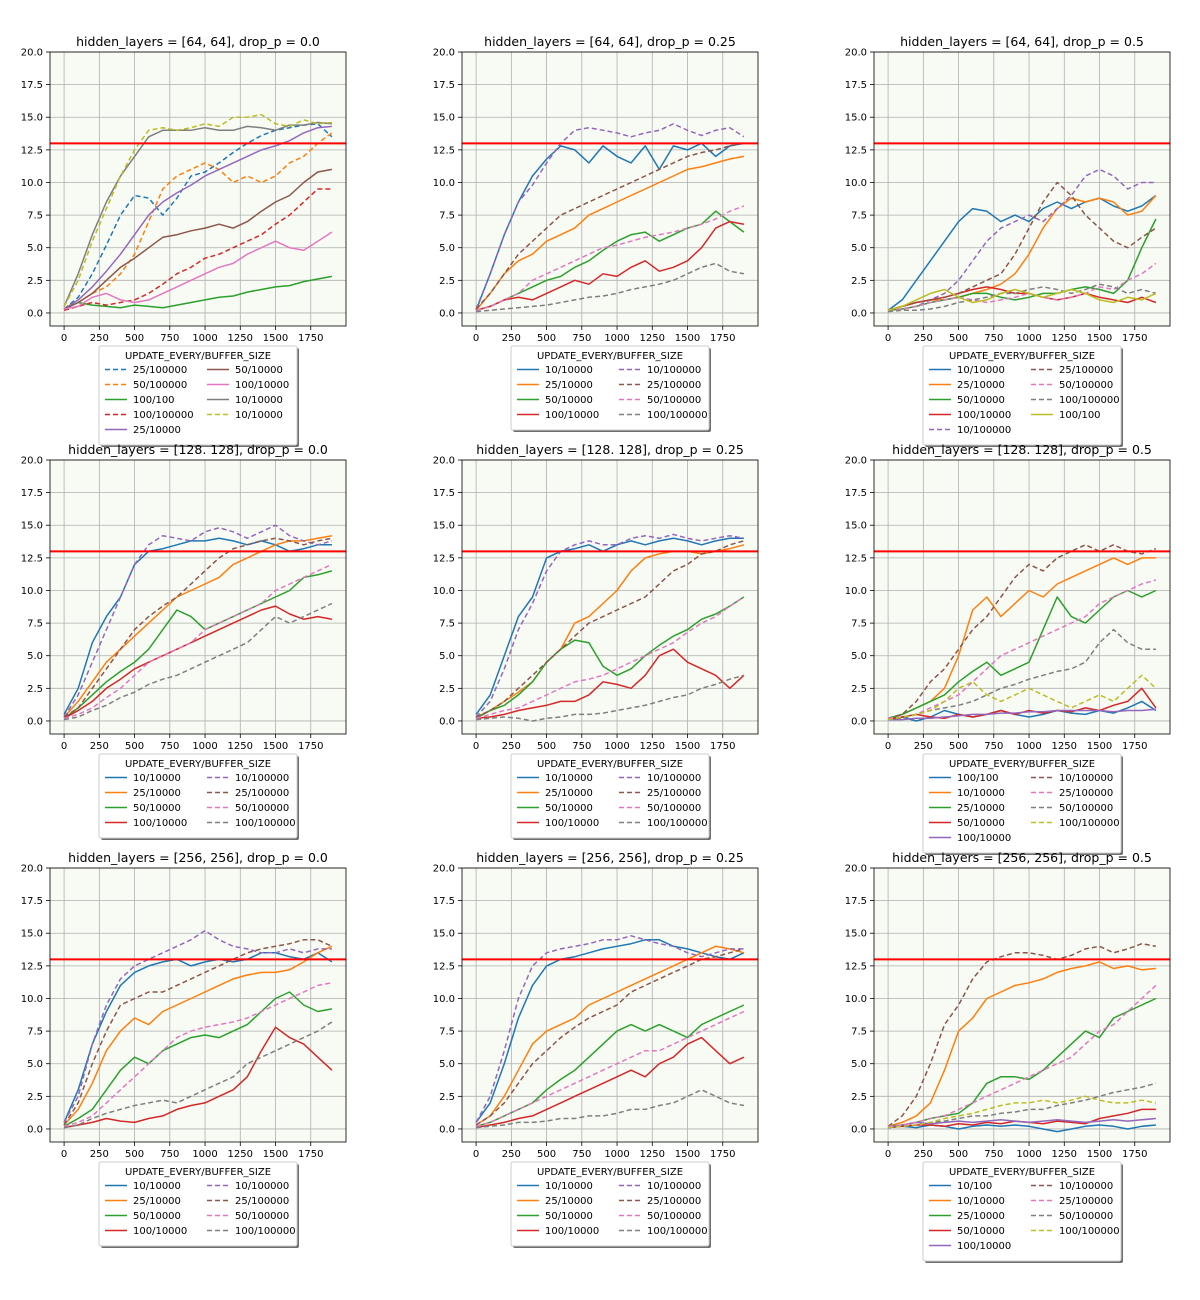 The image size is (1200, 1300). What do you see at coordinates (856, 869) in the screenshot?
I see `y-tick-label: 20.0` at bounding box center [856, 869].